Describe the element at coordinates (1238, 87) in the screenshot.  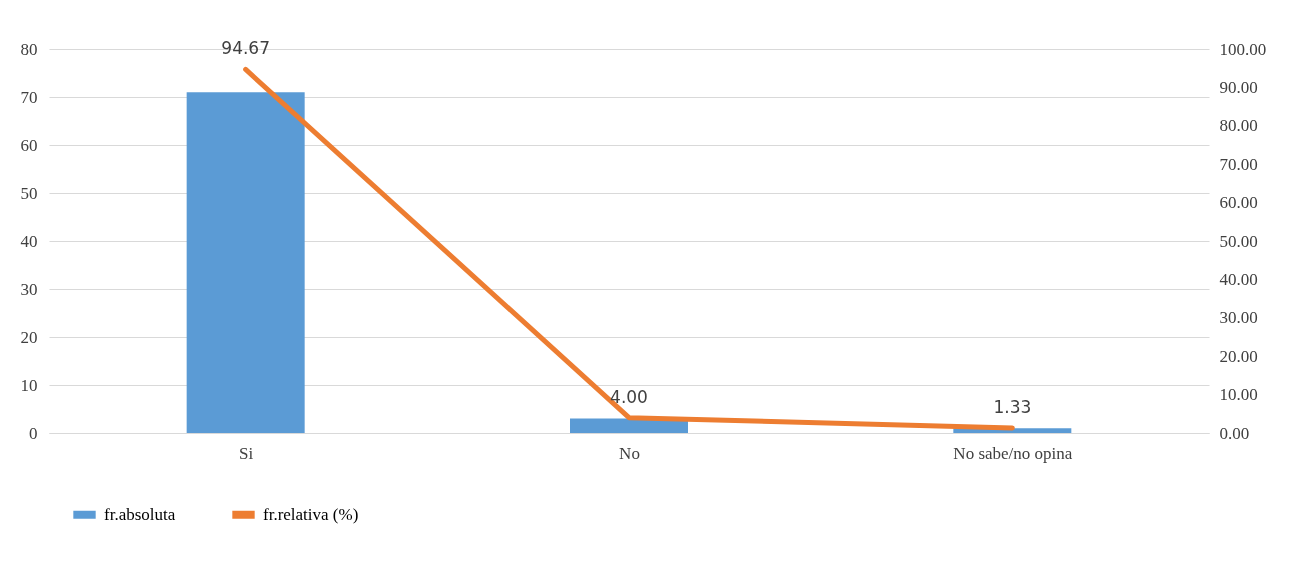
I see `y2-tick-label: 90.00` at that location.